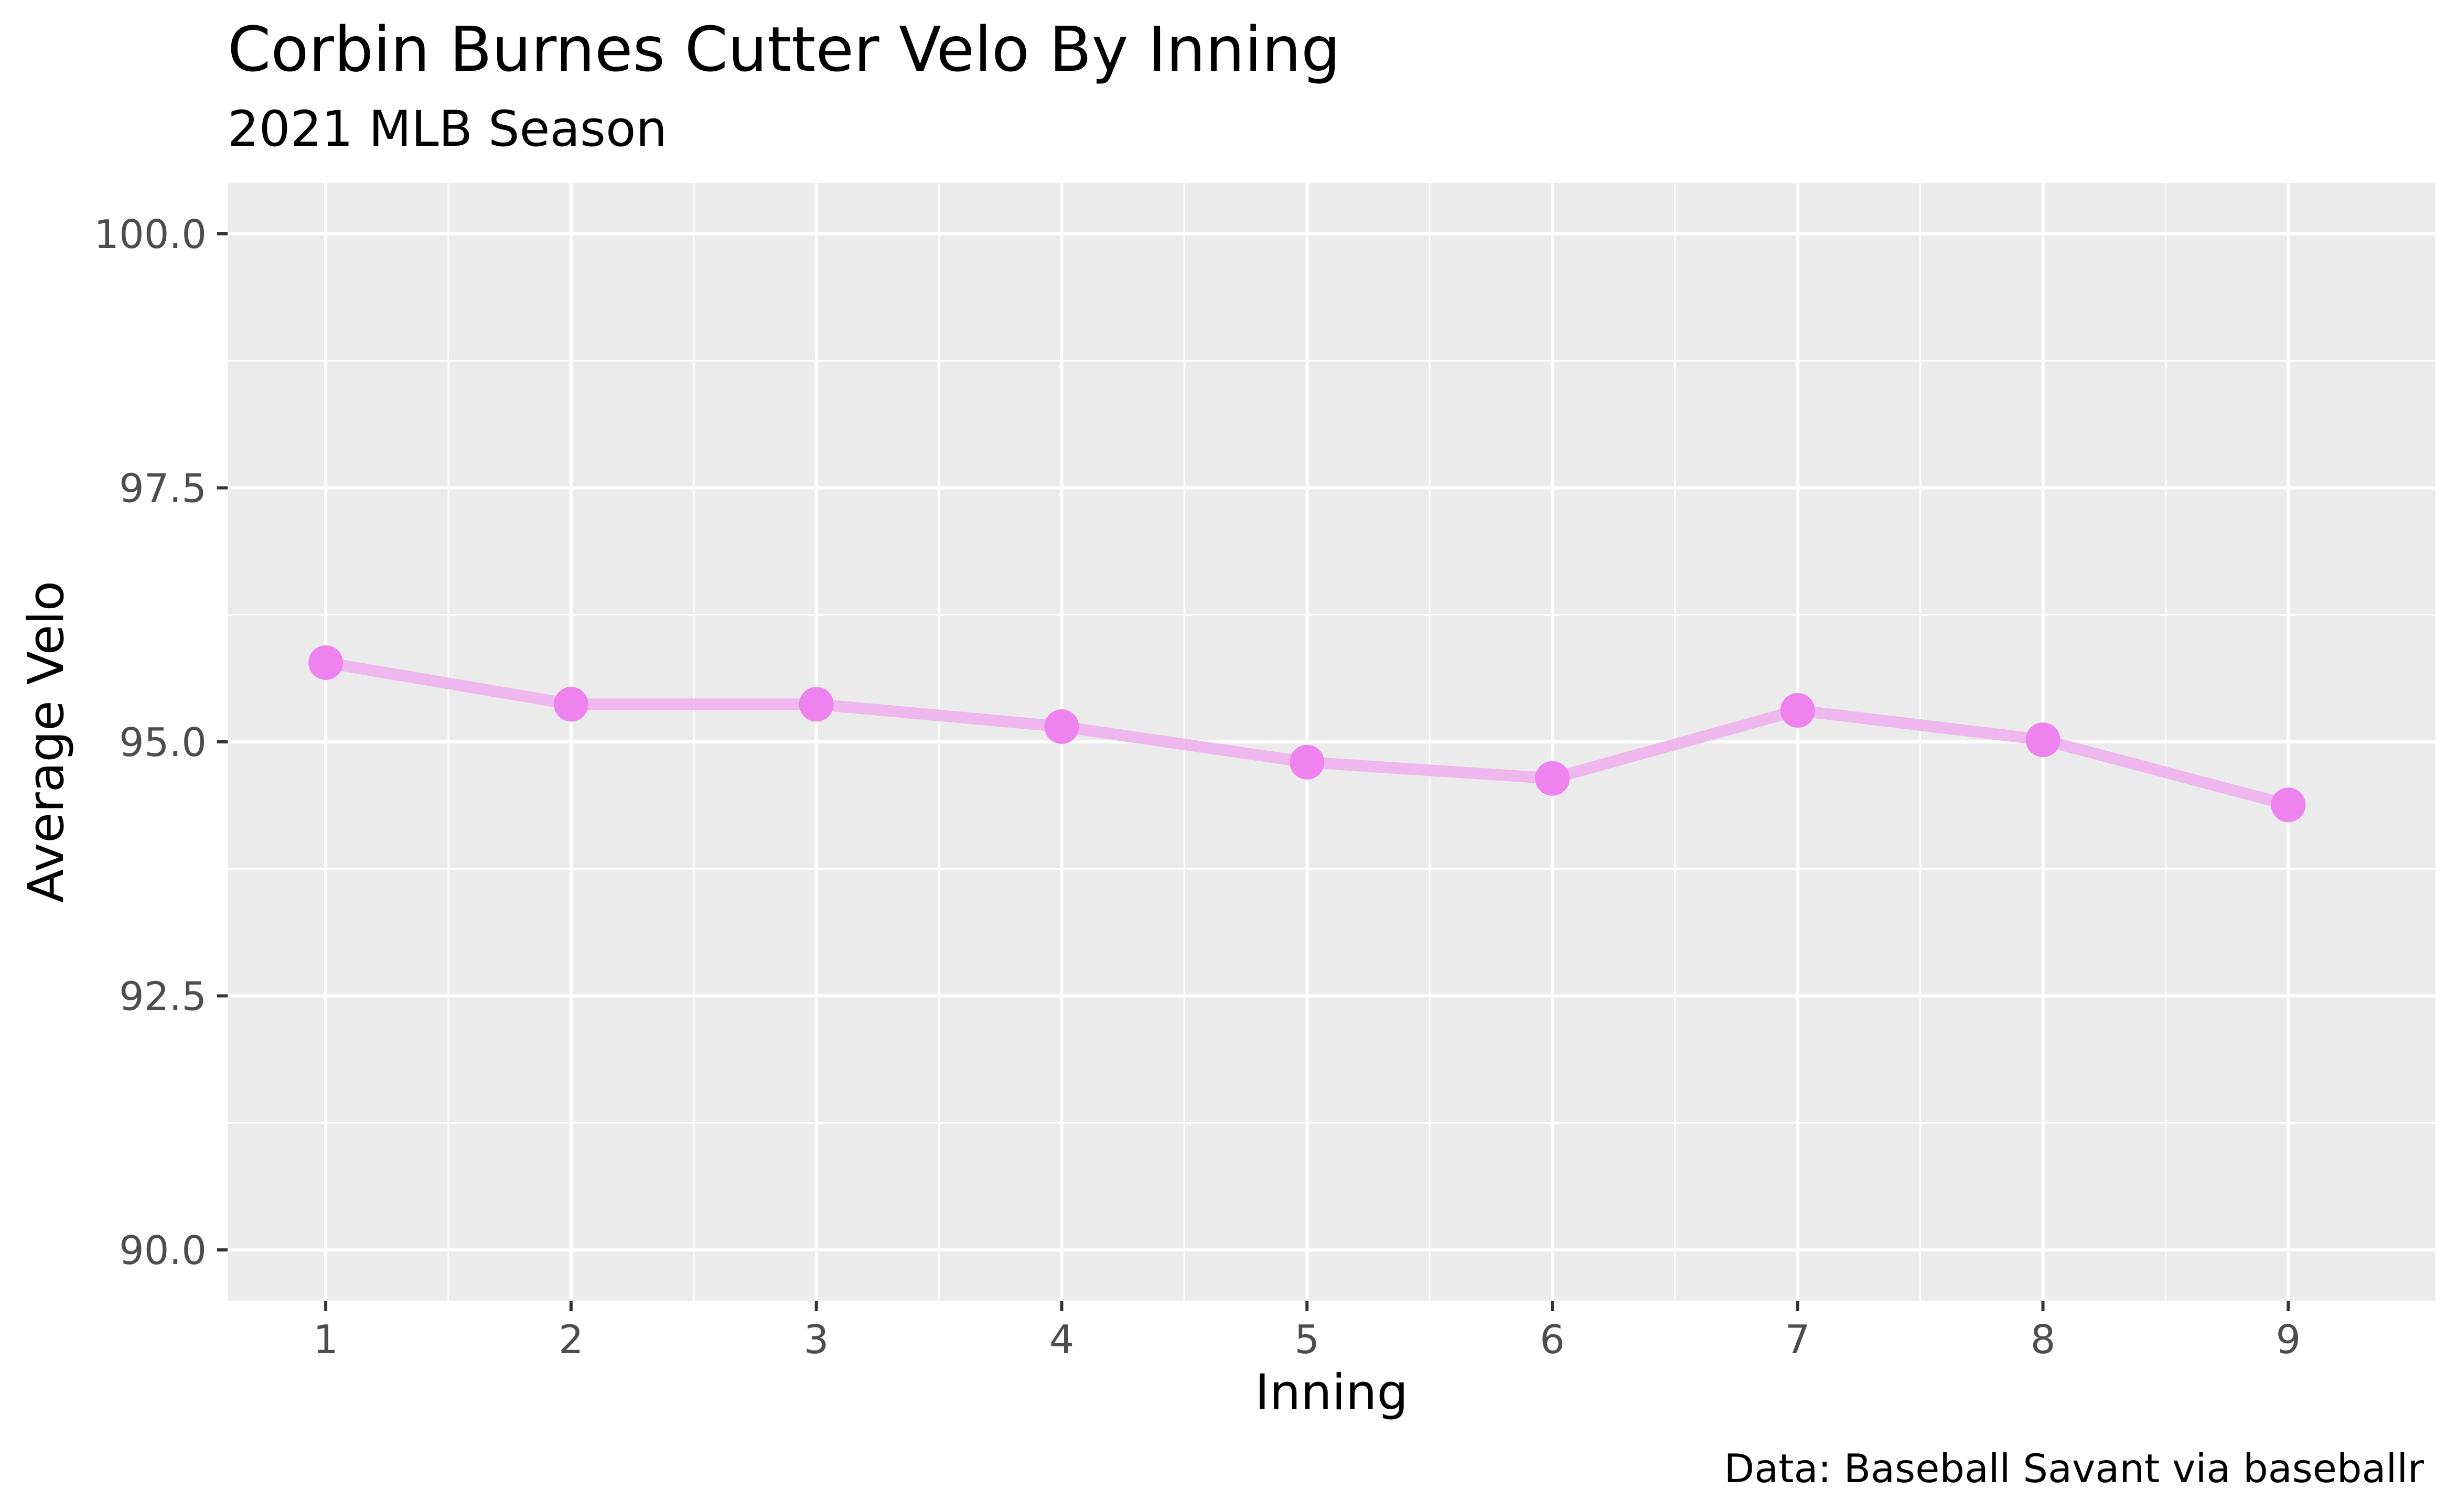  I want to click on x-tick-label: 7, so click(1798, 1339).